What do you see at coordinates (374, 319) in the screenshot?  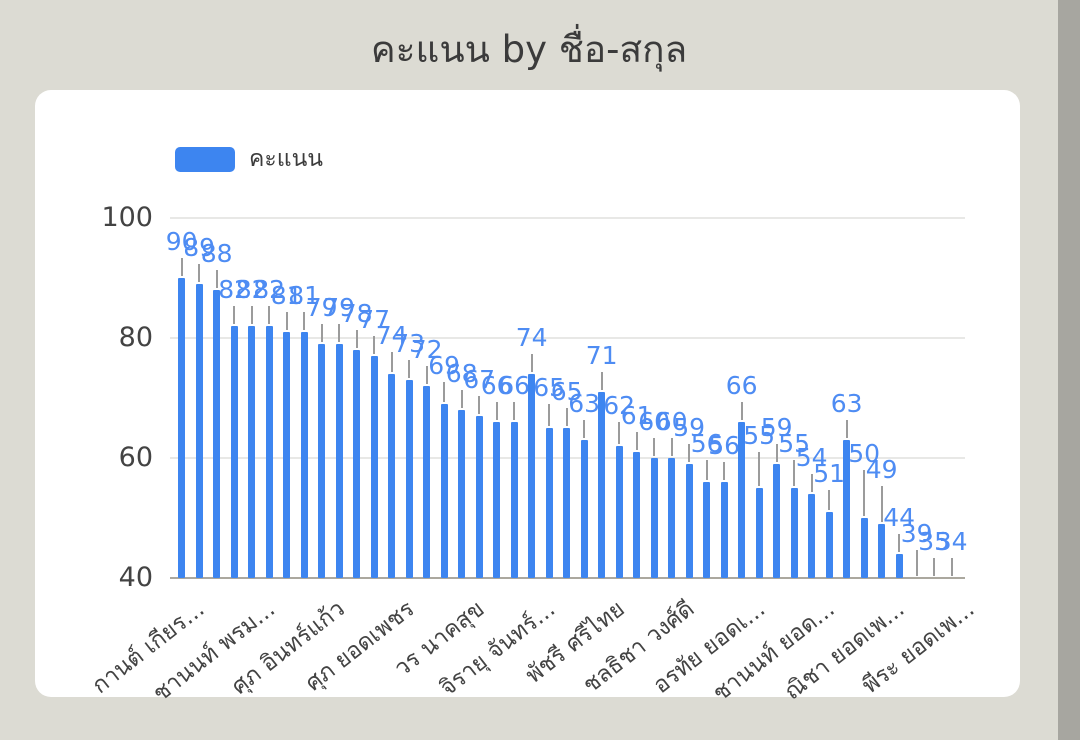 I see `bar-value-label: 77` at bounding box center [374, 319].